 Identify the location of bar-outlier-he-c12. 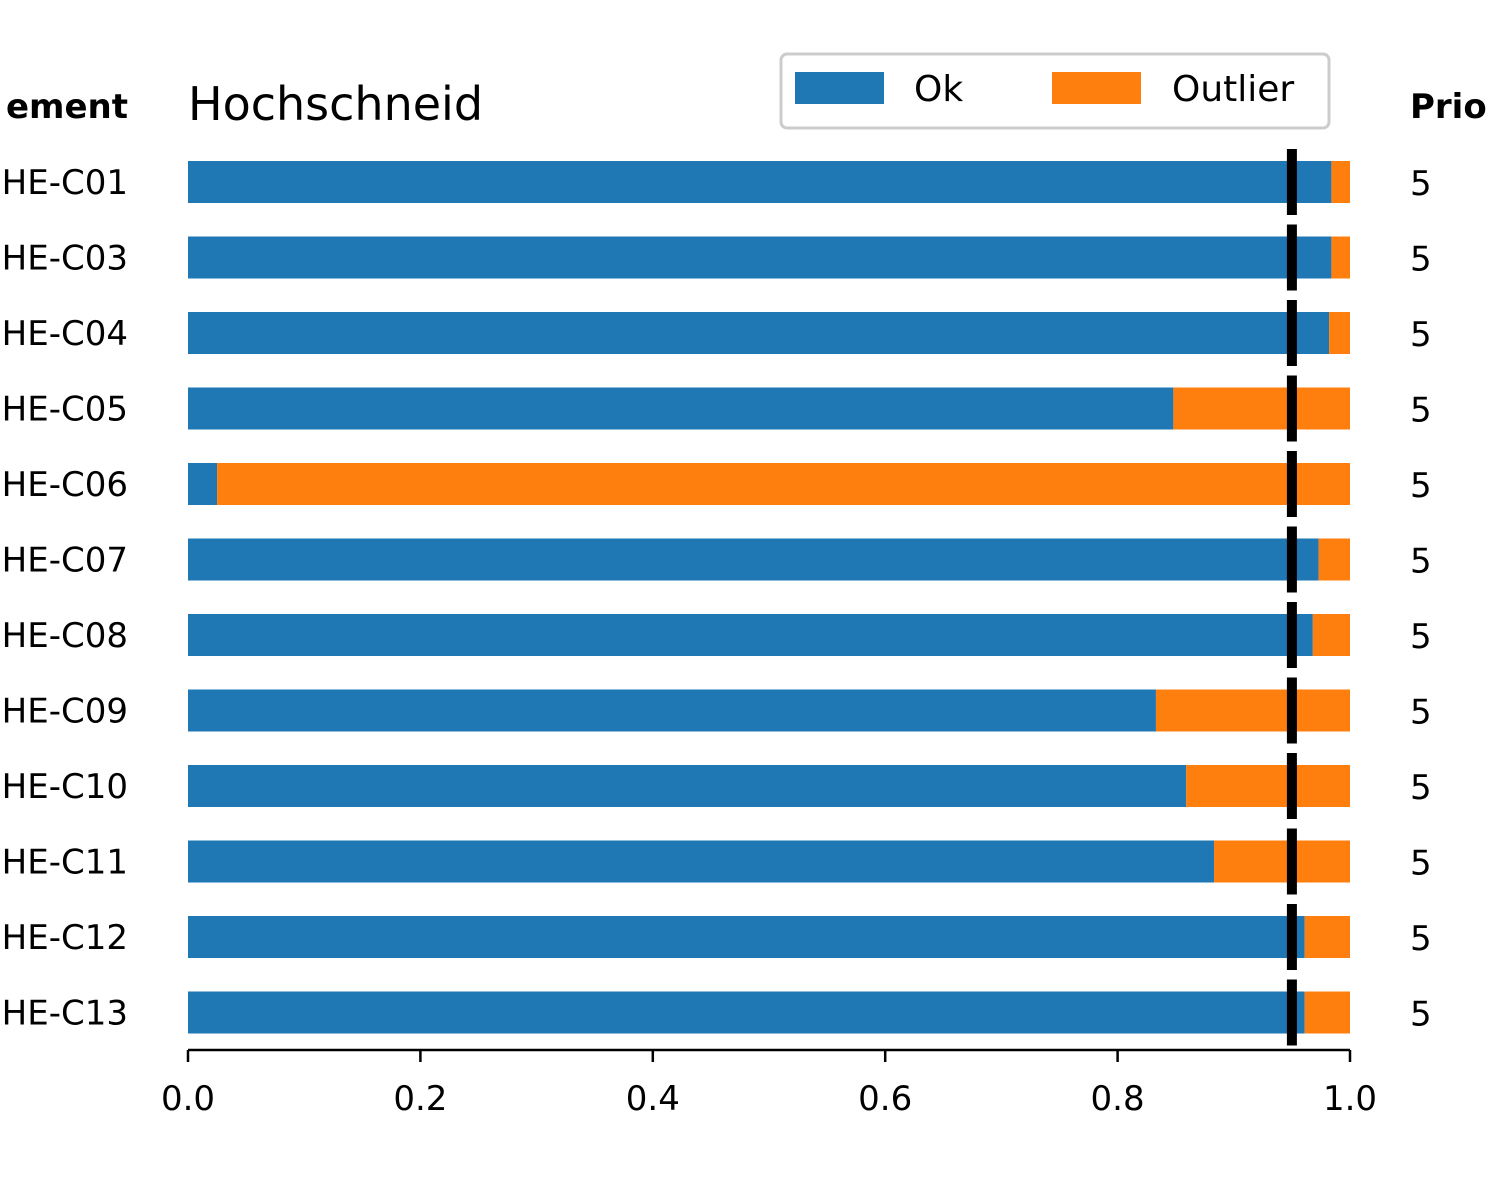
(1327, 937).